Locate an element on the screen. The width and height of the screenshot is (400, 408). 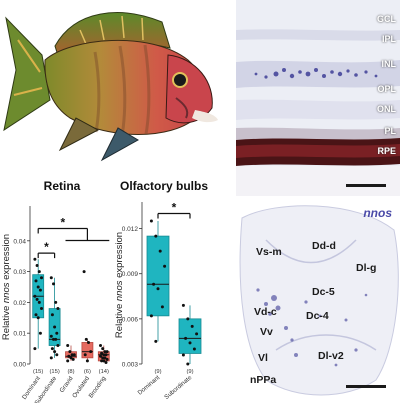
retina-layer-label: RPE is located at coordinates (386, 151).